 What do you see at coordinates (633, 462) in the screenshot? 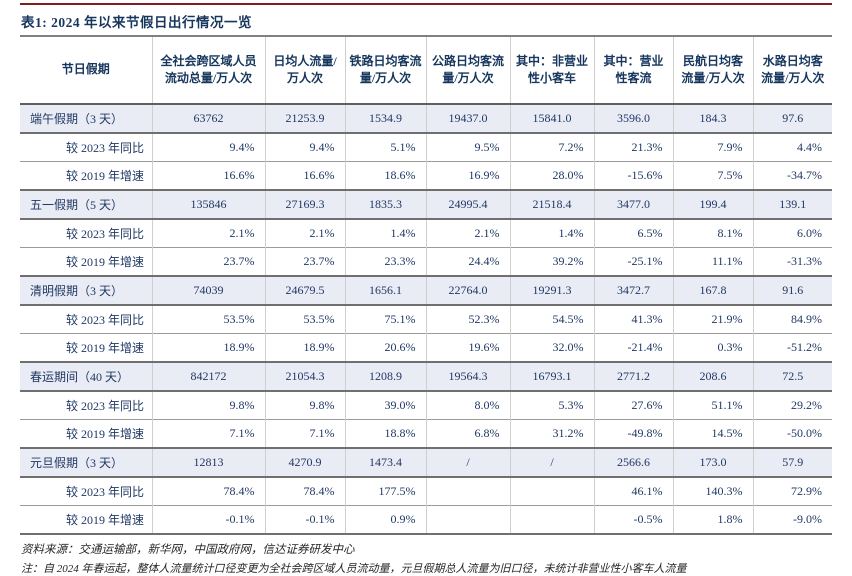
I see `cell-value: 2566.6` at bounding box center [633, 462].